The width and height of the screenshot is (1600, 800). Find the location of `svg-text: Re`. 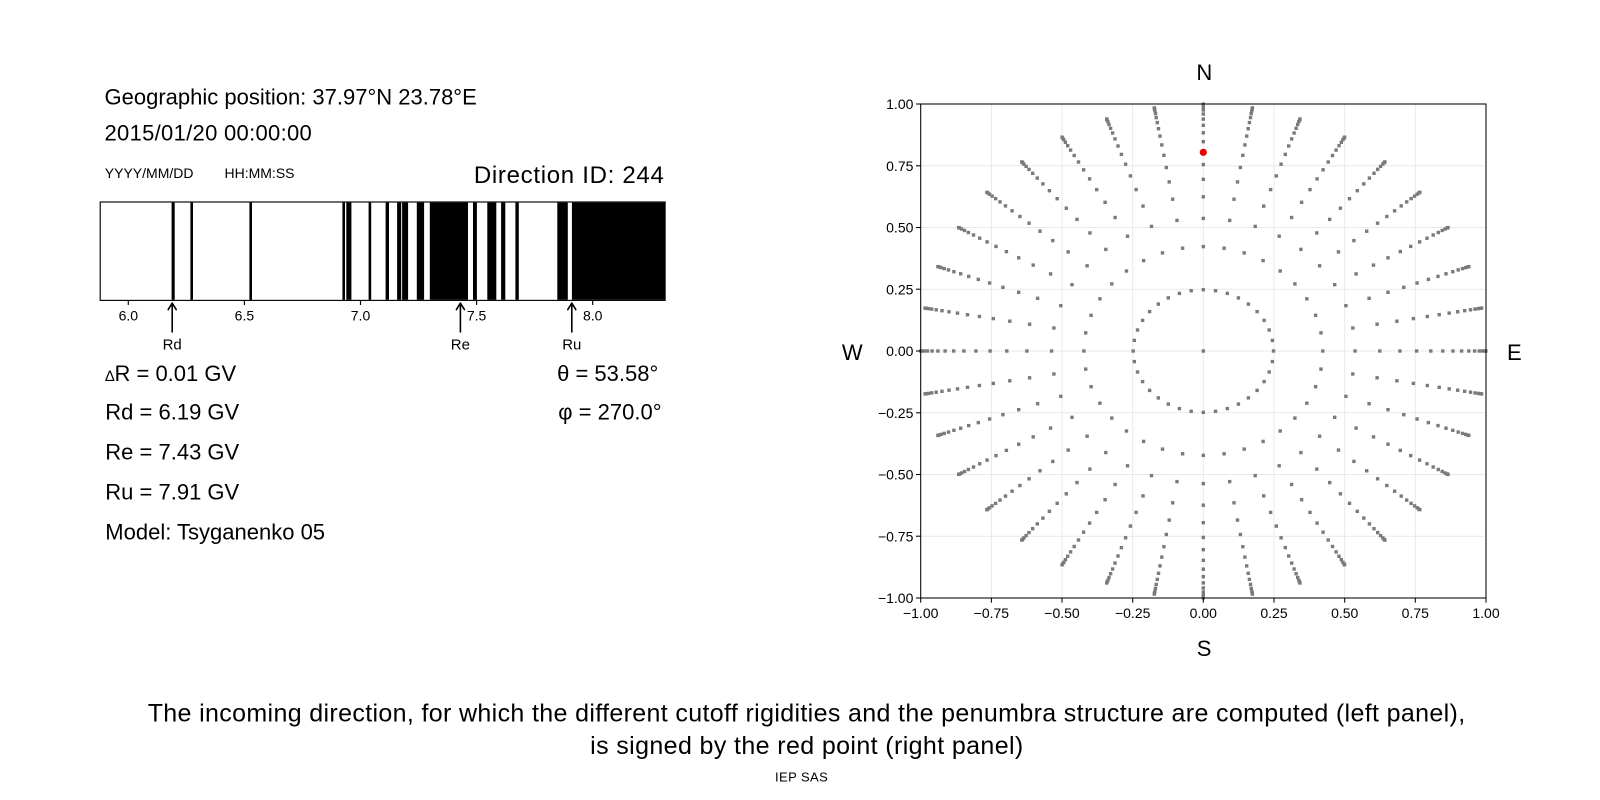

svg-text: Re is located at coordinates (460, 345).